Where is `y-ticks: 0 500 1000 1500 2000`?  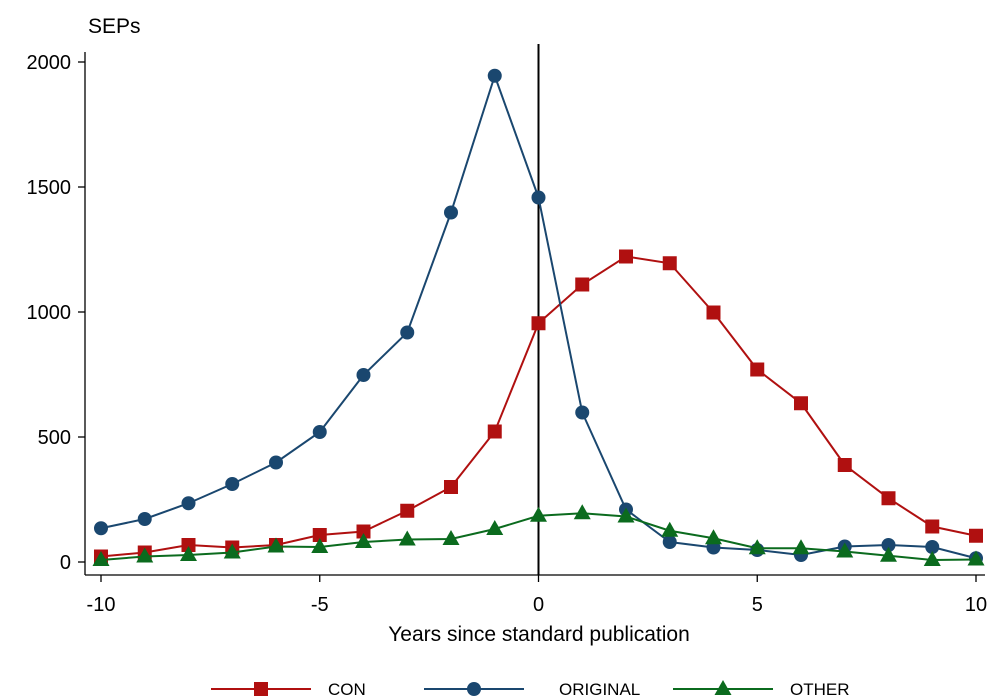 y-ticks: 0 500 1000 1500 2000 is located at coordinates (56, 313).